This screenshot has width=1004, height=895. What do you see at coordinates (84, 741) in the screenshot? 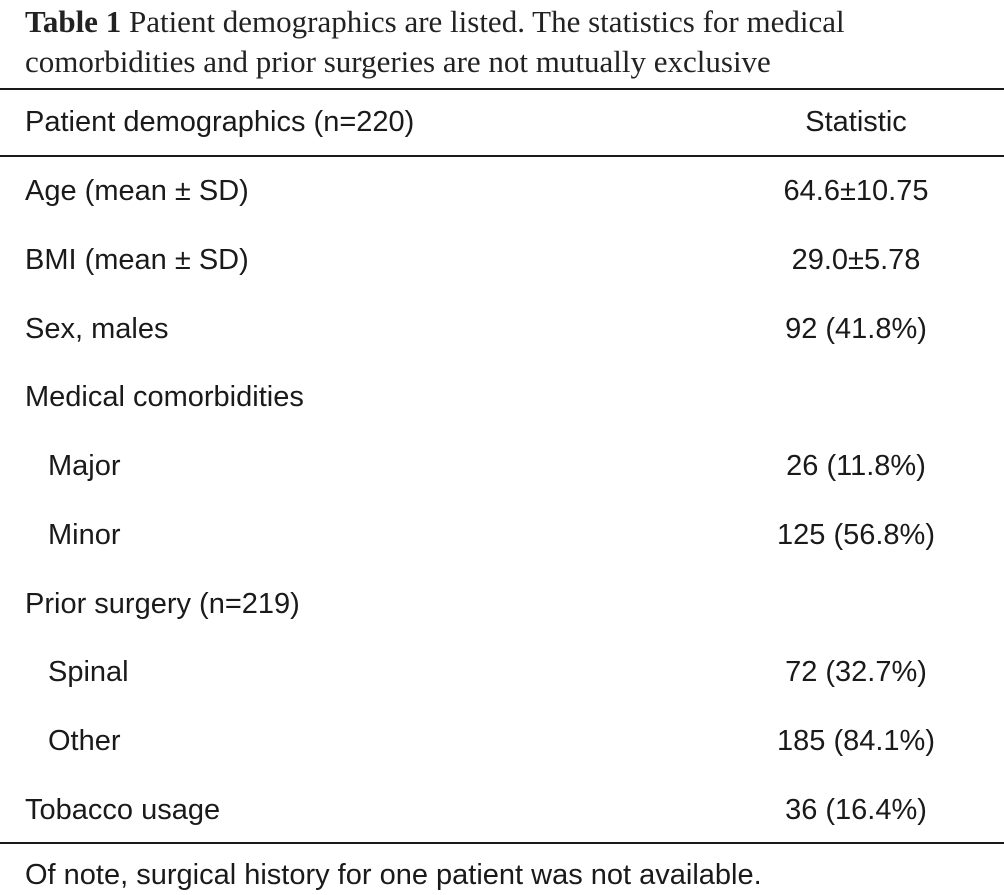
I see `row-label: Other` at bounding box center [84, 741].